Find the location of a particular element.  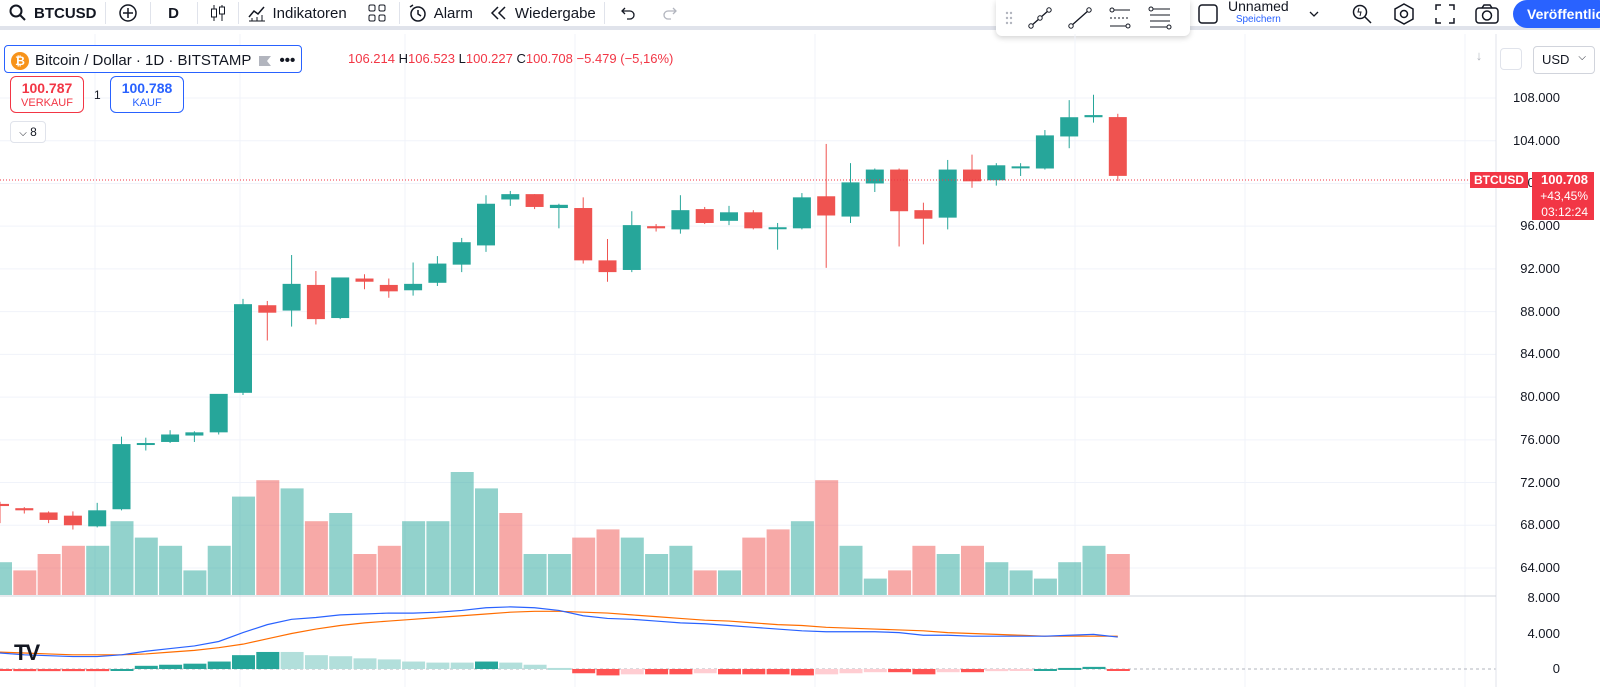

templates-button is located at coordinates (377, 14).